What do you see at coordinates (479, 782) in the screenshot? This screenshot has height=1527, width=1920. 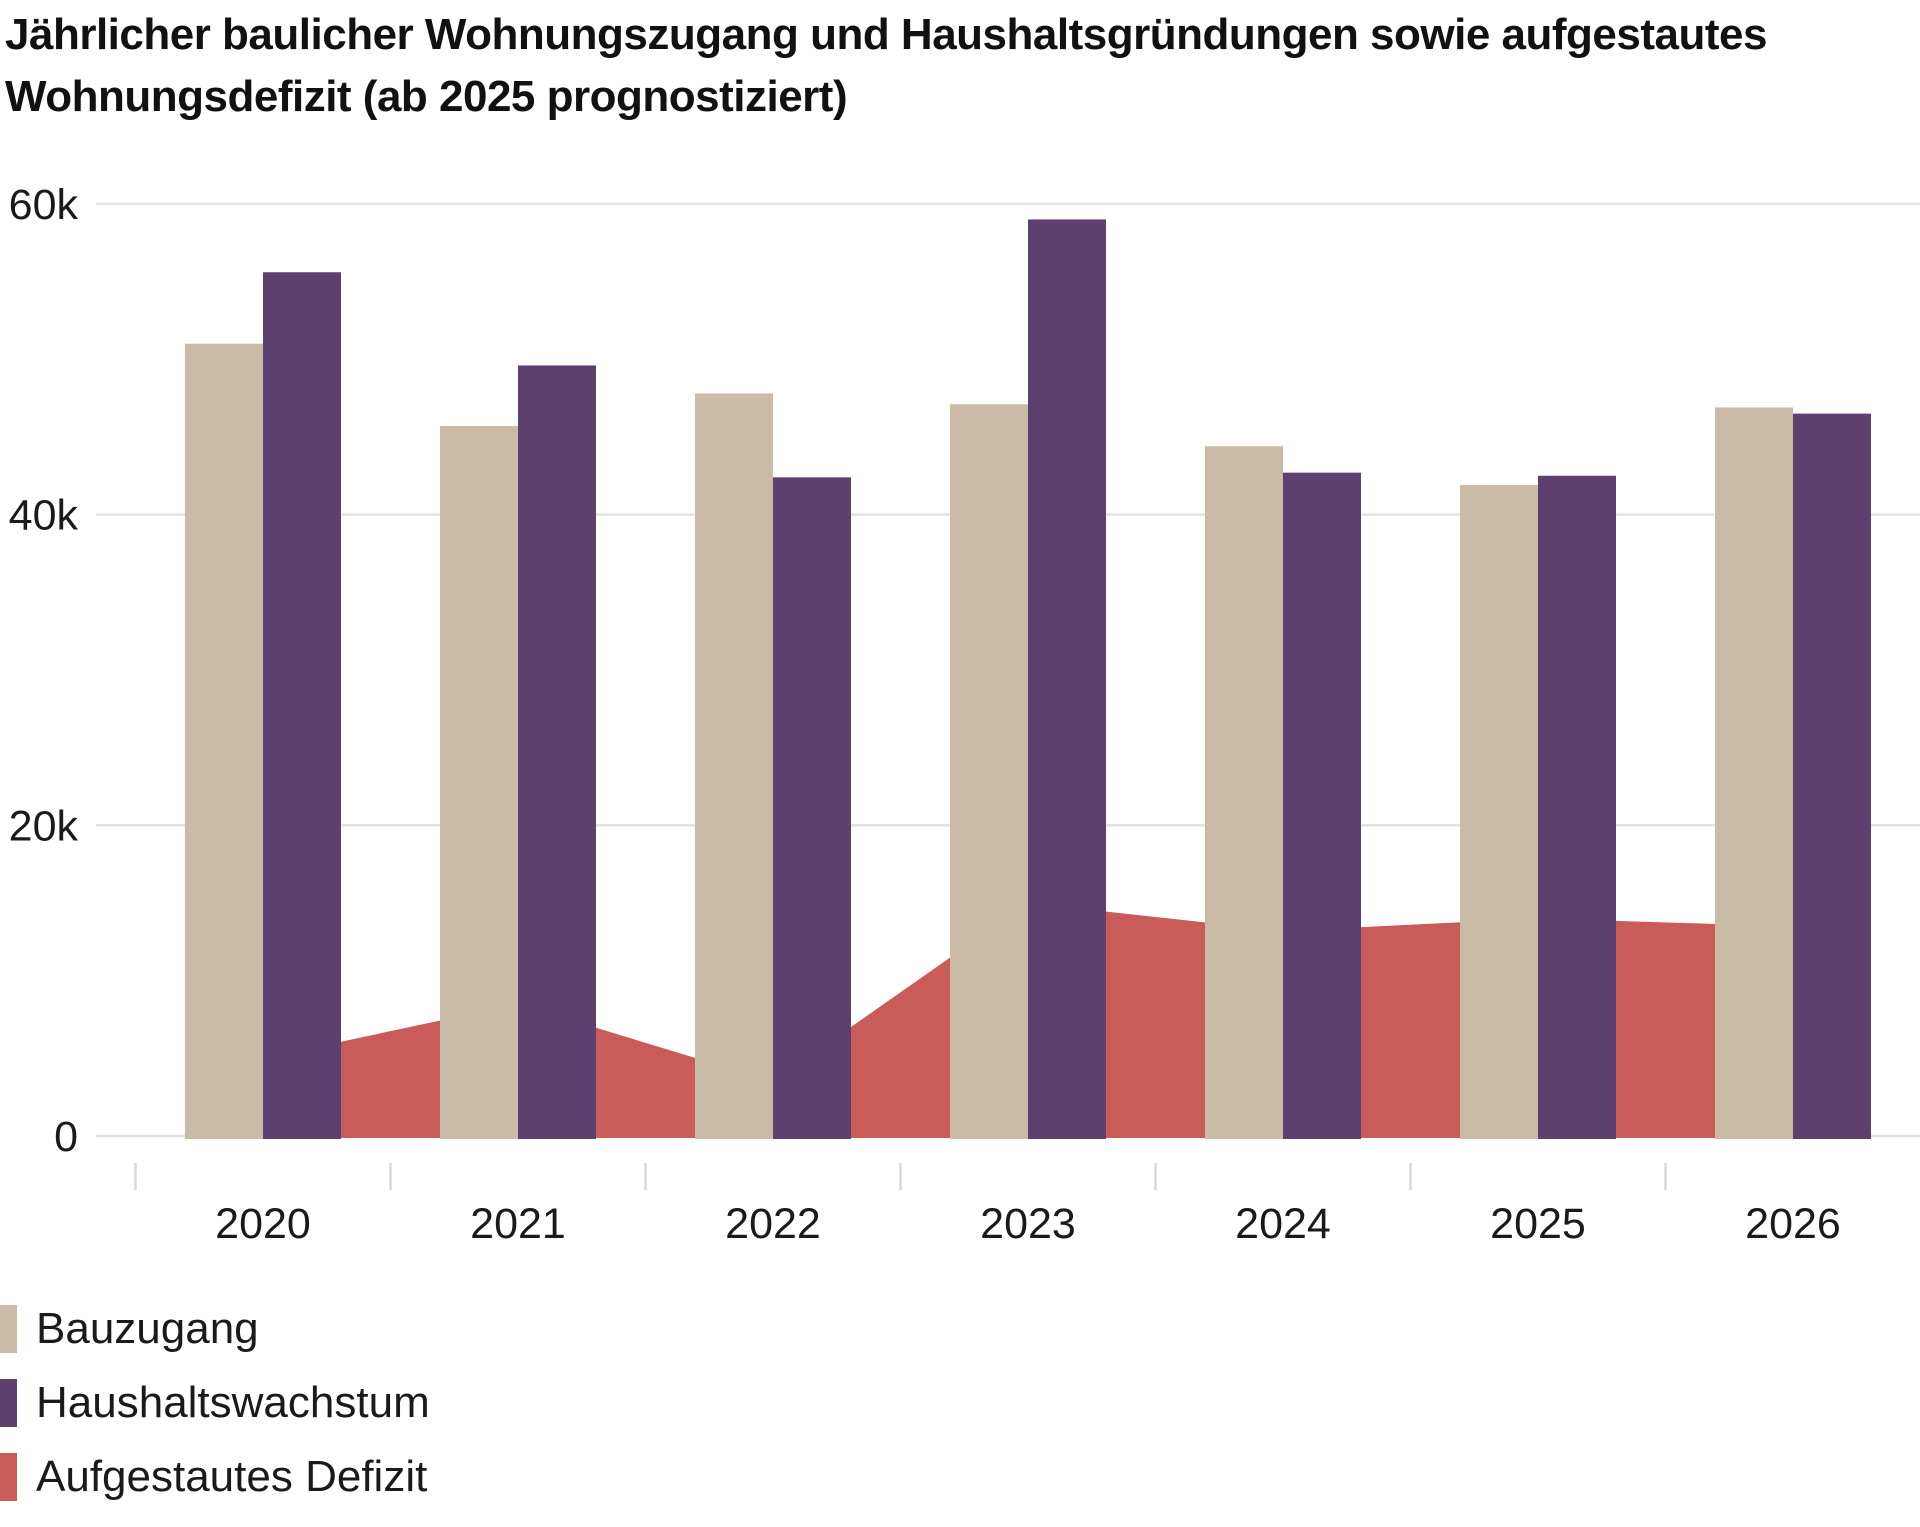 I see `bar-bauzugang-2021` at bounding box center [479, 782].